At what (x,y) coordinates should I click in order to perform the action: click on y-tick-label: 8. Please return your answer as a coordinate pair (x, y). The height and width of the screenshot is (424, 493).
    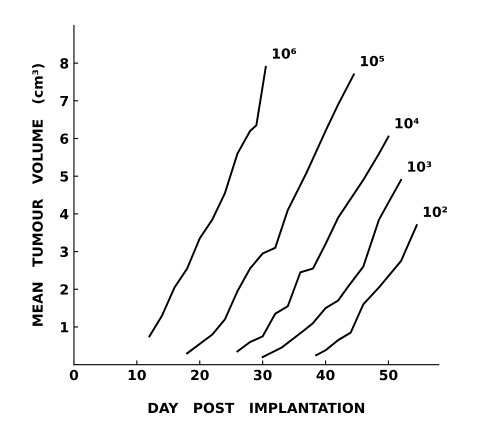
    Looking at the image, I should click on (64, 63).